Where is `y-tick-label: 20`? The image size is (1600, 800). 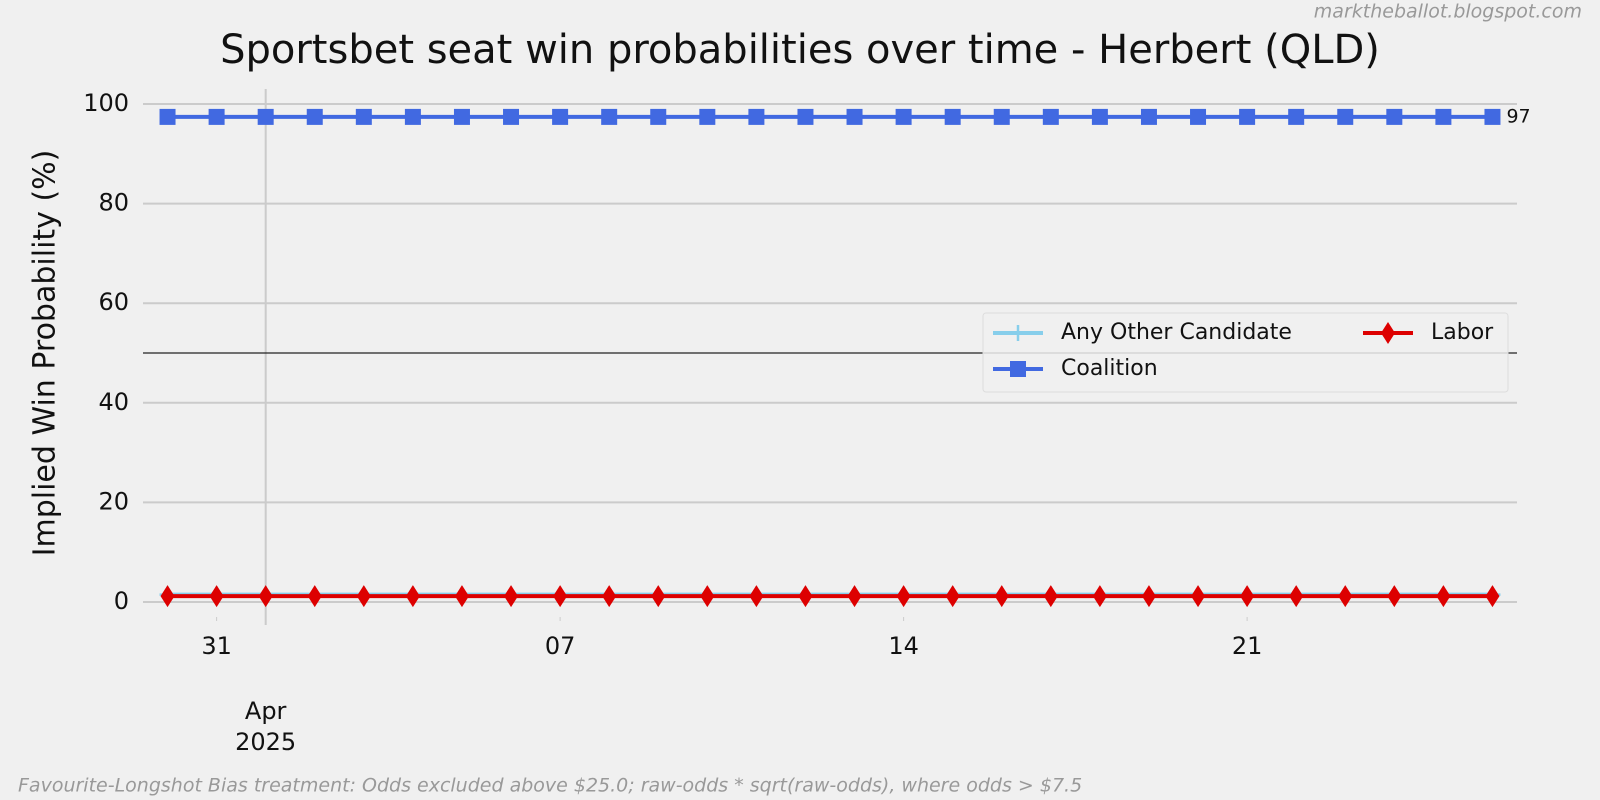 y-tick-label: 20 is located at coordinates (113, 501).